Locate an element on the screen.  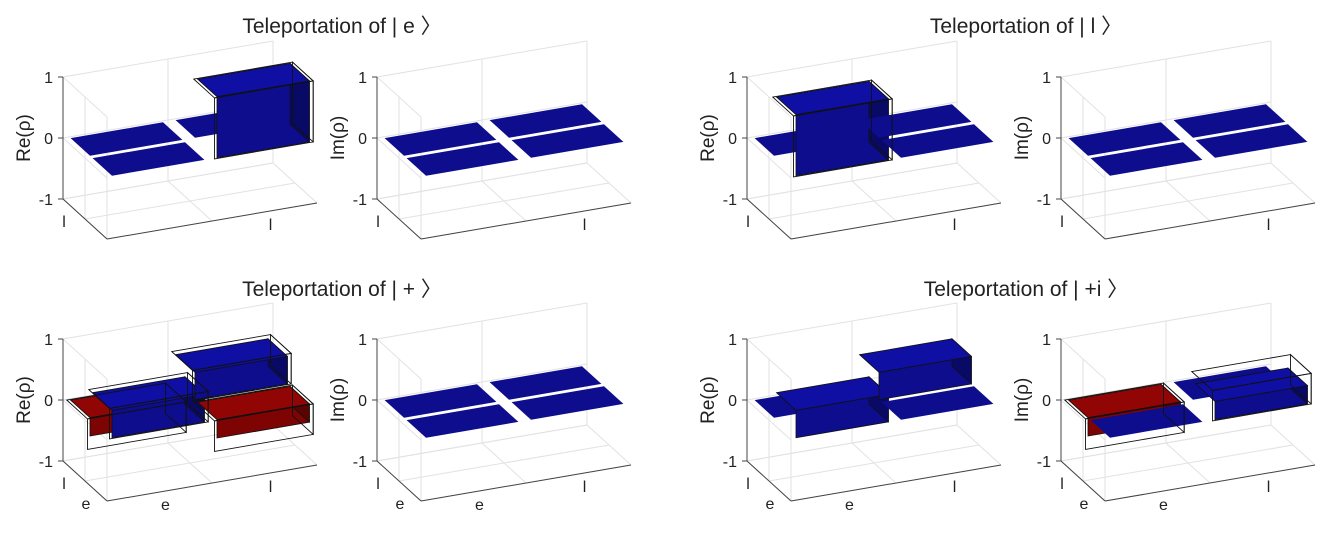
group-title-l: Teleportation of | l 〉 is located at coordinates (1026, 26).